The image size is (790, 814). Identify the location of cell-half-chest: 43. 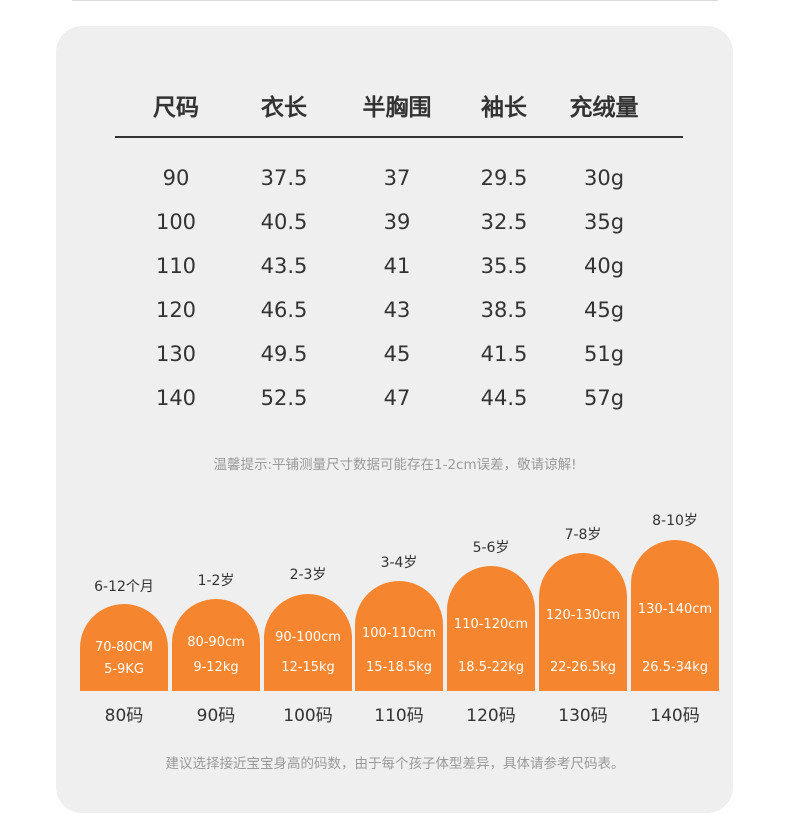
(397, 310).